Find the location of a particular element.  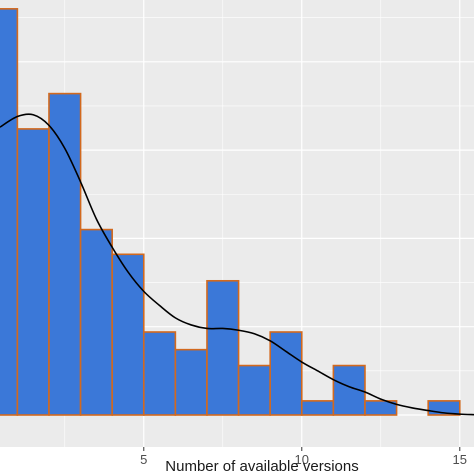

x-axis-ticks: 5 10 15 is located at coordinates (303, 457).